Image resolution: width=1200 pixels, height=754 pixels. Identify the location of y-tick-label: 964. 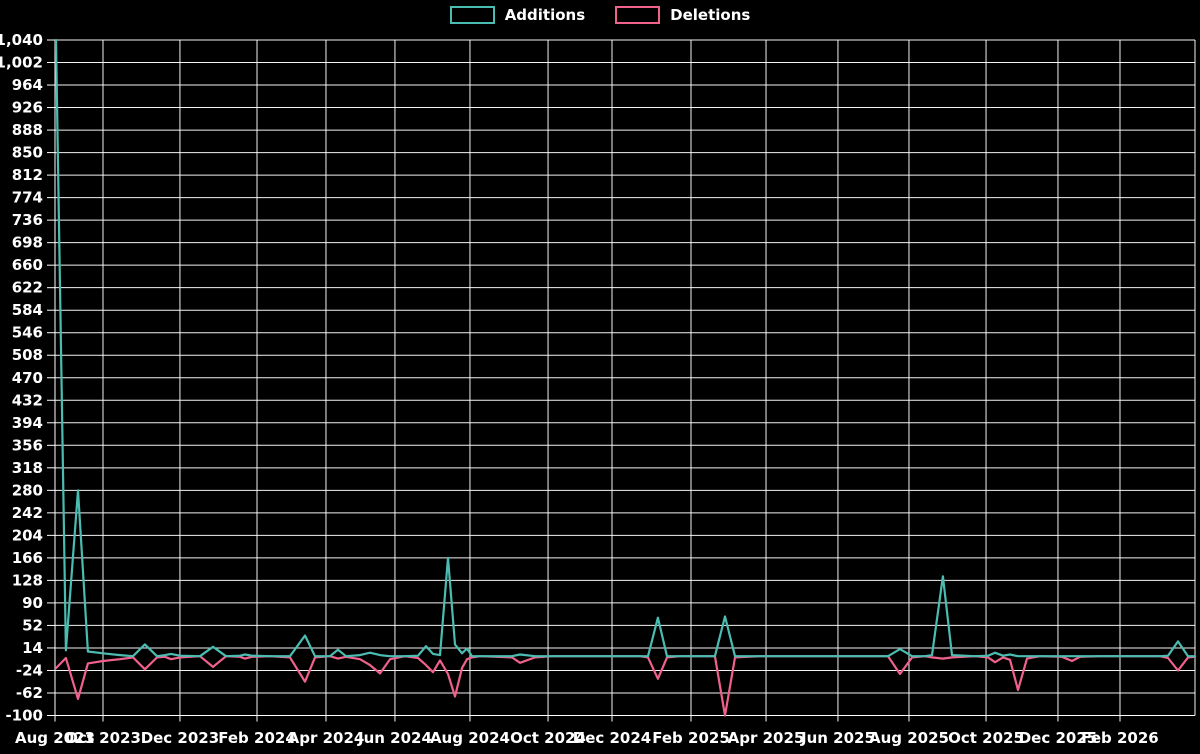
(27, 85).